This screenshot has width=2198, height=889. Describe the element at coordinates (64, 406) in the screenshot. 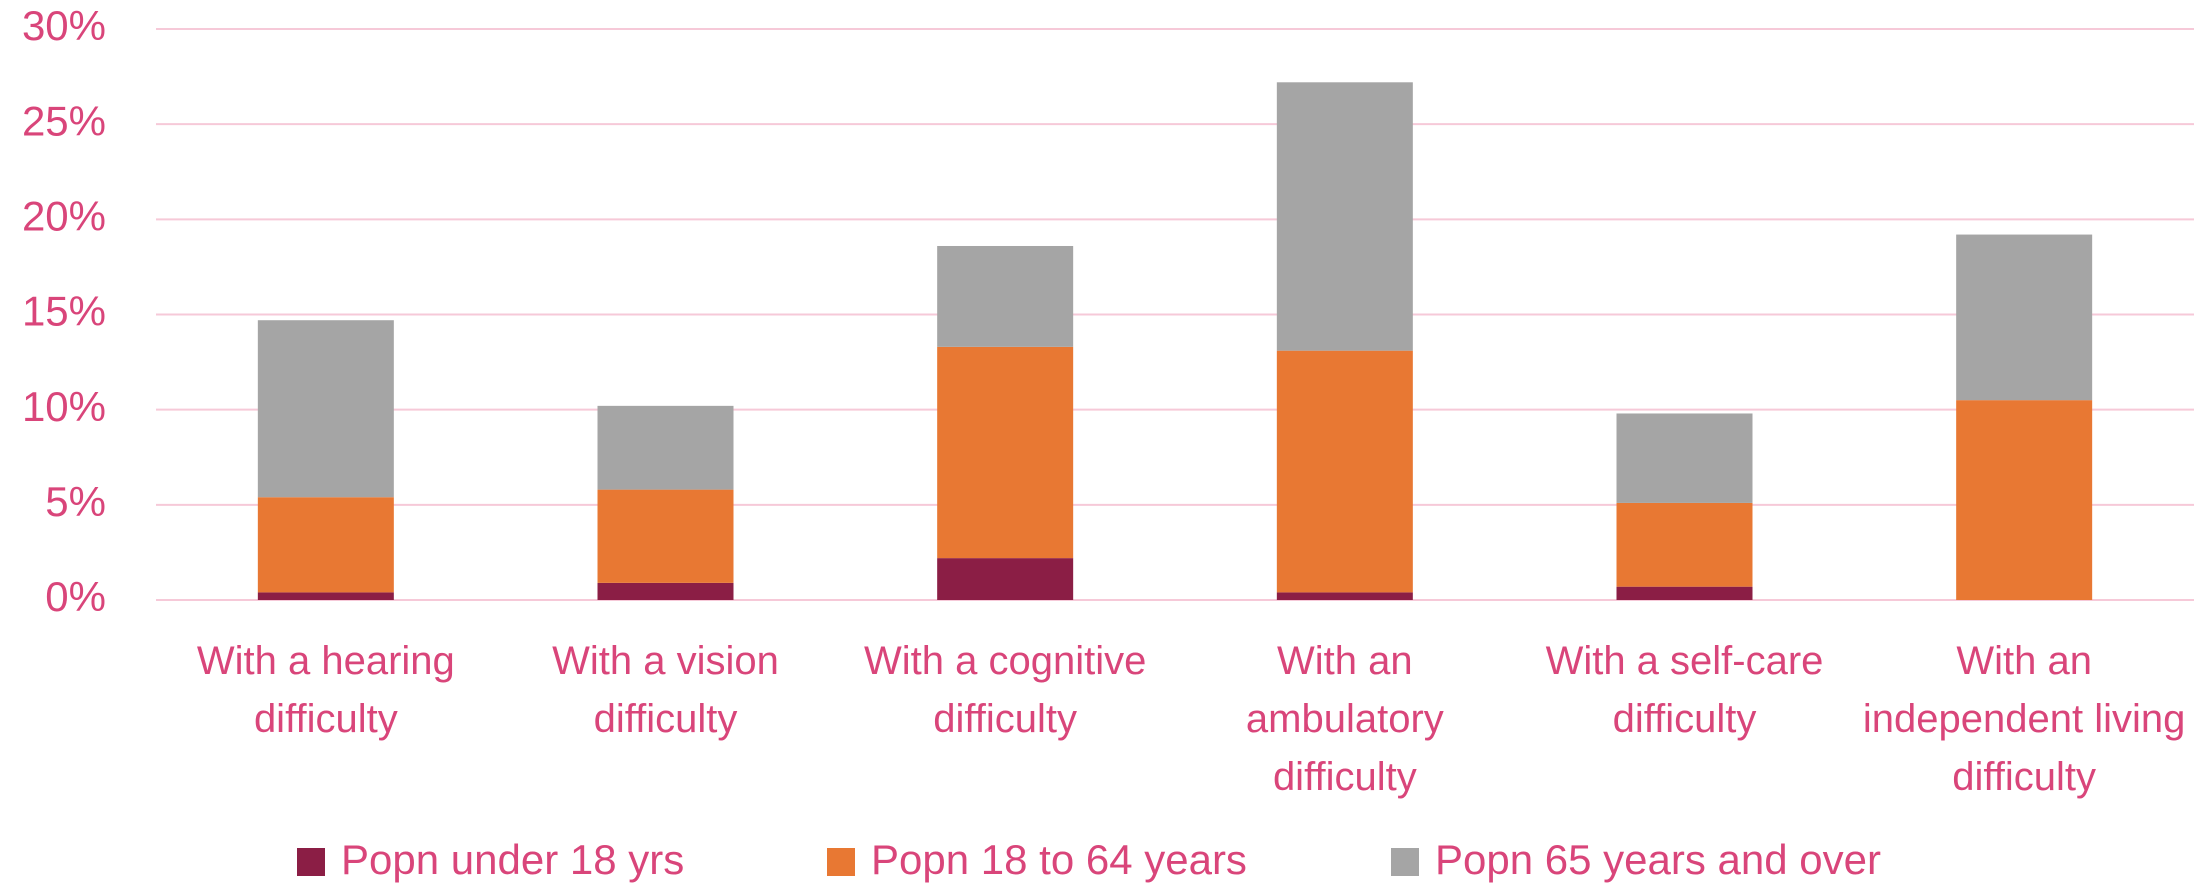

I see `y-tick-label: 10%` at that location.